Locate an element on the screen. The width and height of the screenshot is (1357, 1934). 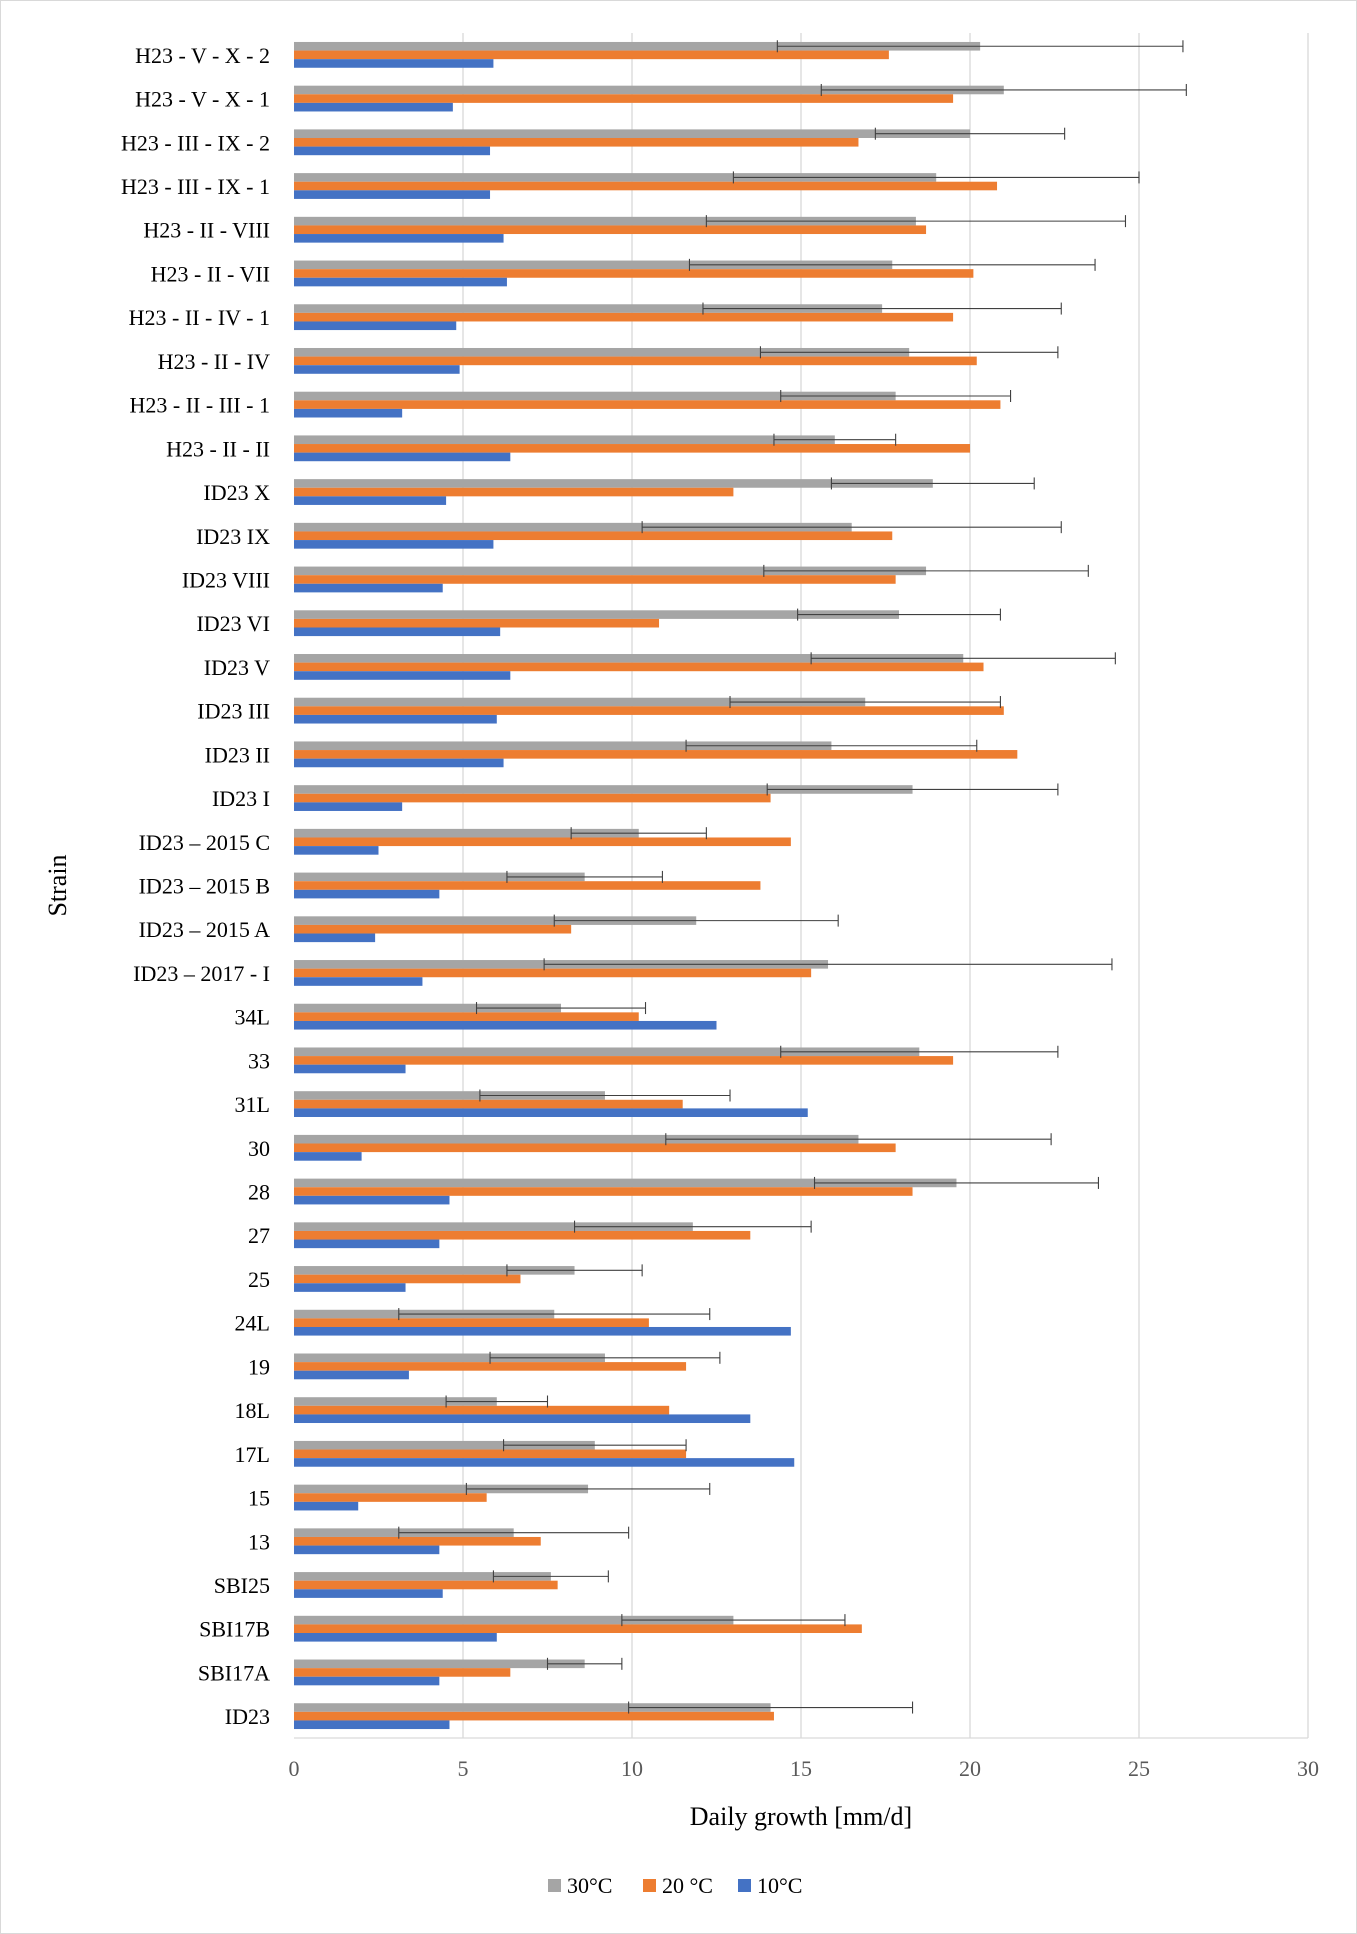
category-label: 19 is located at coordinates (259, 1366).